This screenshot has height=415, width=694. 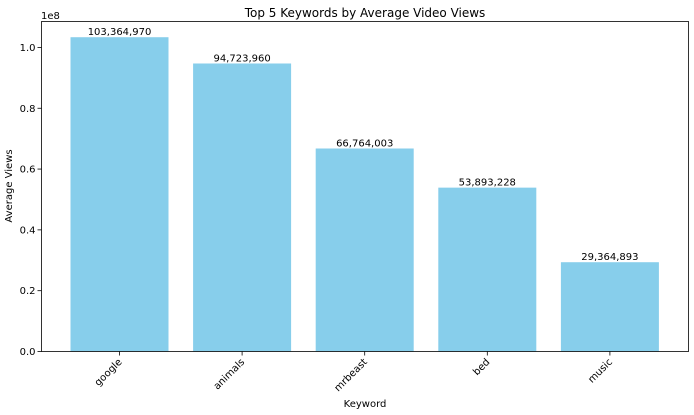 What do you see at coordinates (365, 404) in the screenshot?
I see `x-axis-label: Keyword` at bounding box center [365, 404].